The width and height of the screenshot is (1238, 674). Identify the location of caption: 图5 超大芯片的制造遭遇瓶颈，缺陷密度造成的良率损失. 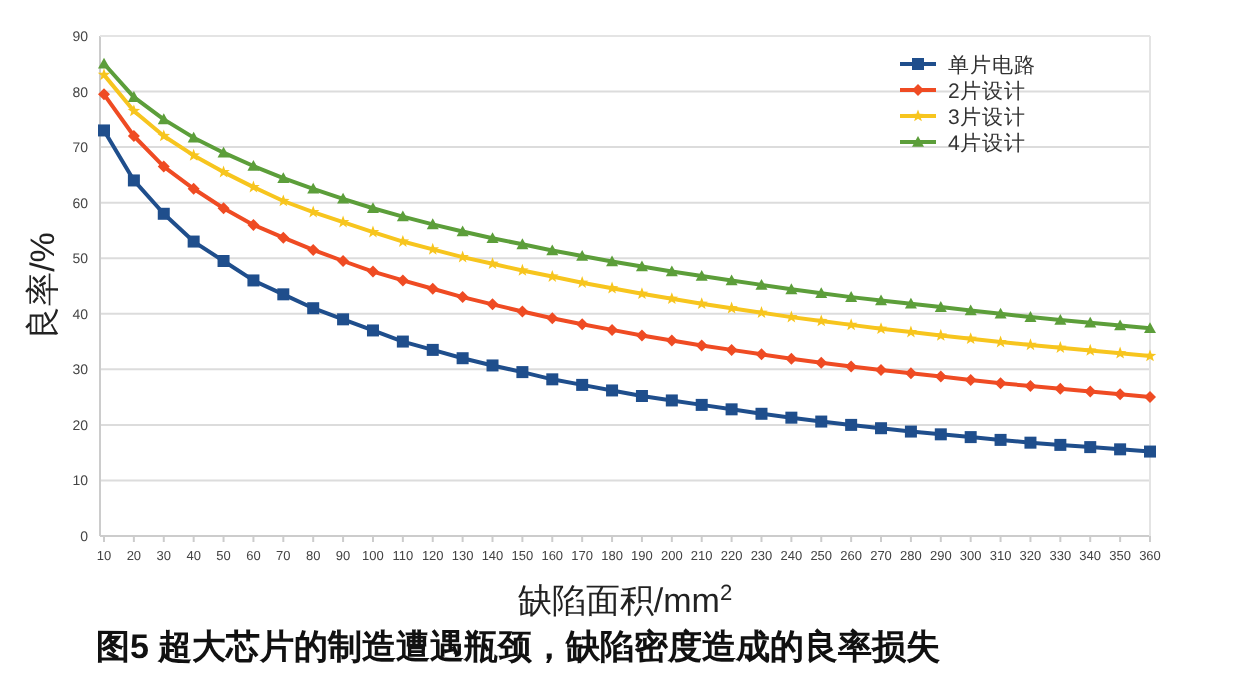
(518, 647).